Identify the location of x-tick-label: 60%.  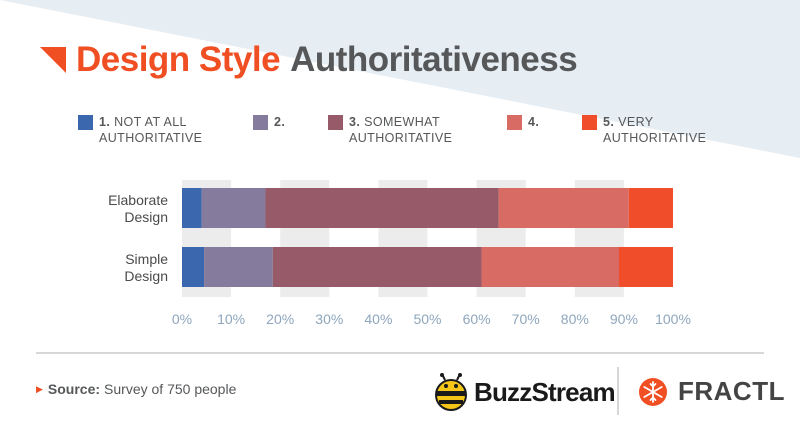
(477, 319).